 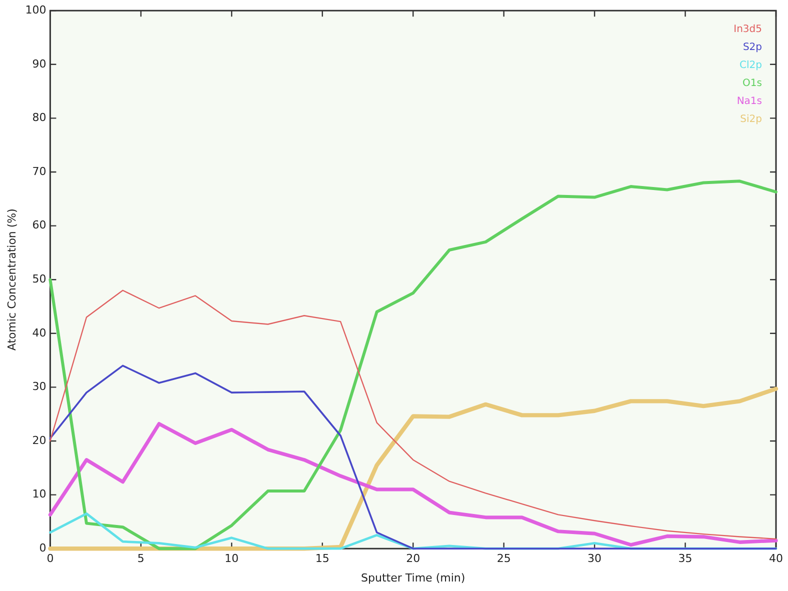 What do you see at coordinates (39, 279) in the screenshot?
I see `y-tick-label: 50` at bounding box center [39, 279].